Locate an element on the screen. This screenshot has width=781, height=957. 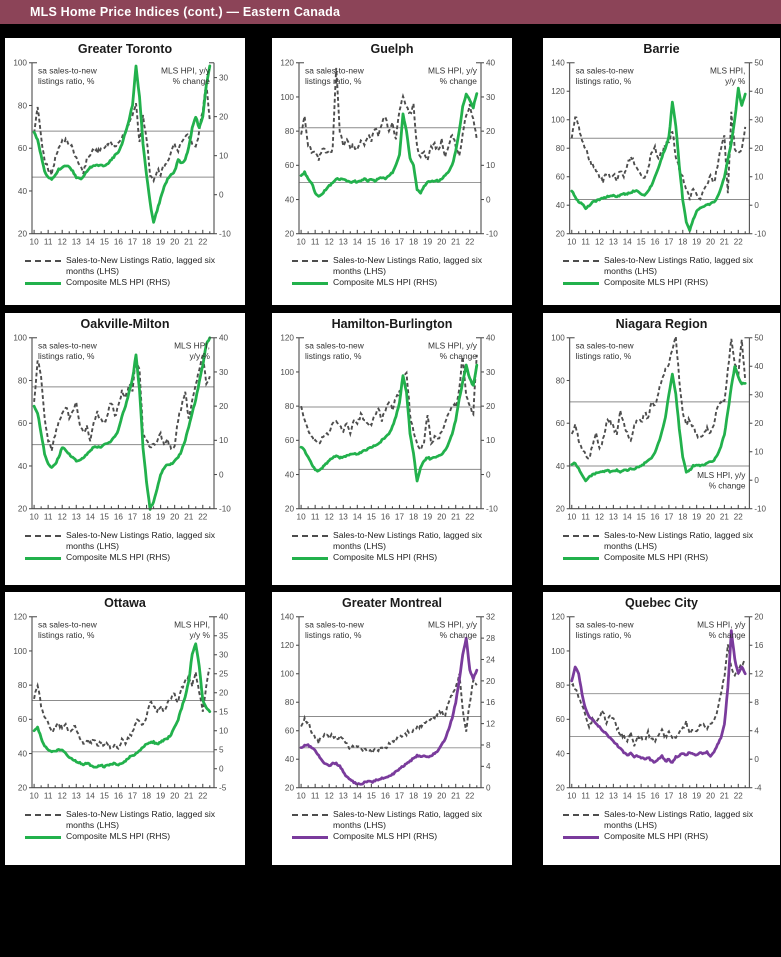
svg-text: MLS HPI, y/y is located at coordinates (453, 346).